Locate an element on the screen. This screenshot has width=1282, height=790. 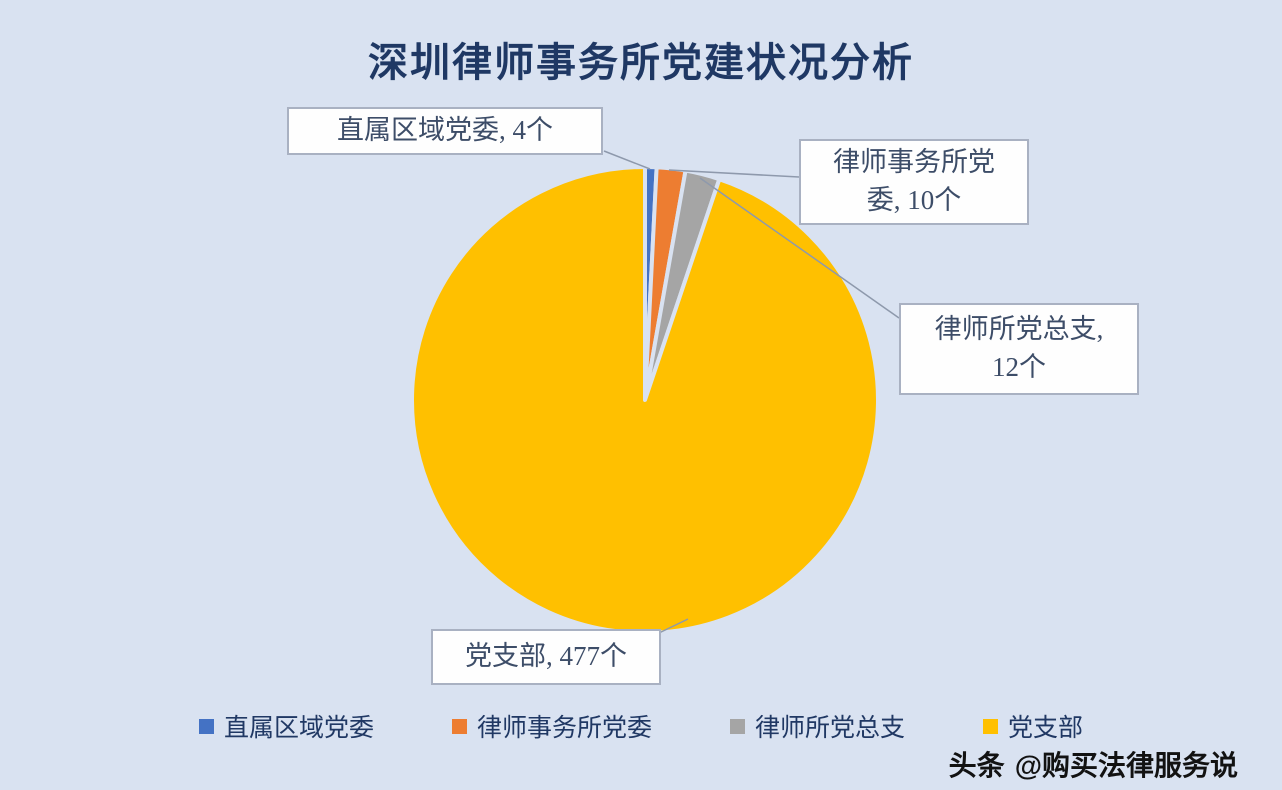
data-label-firm-committee: 律师事务所党 委, 10个 is located at coordinates (914, 182).